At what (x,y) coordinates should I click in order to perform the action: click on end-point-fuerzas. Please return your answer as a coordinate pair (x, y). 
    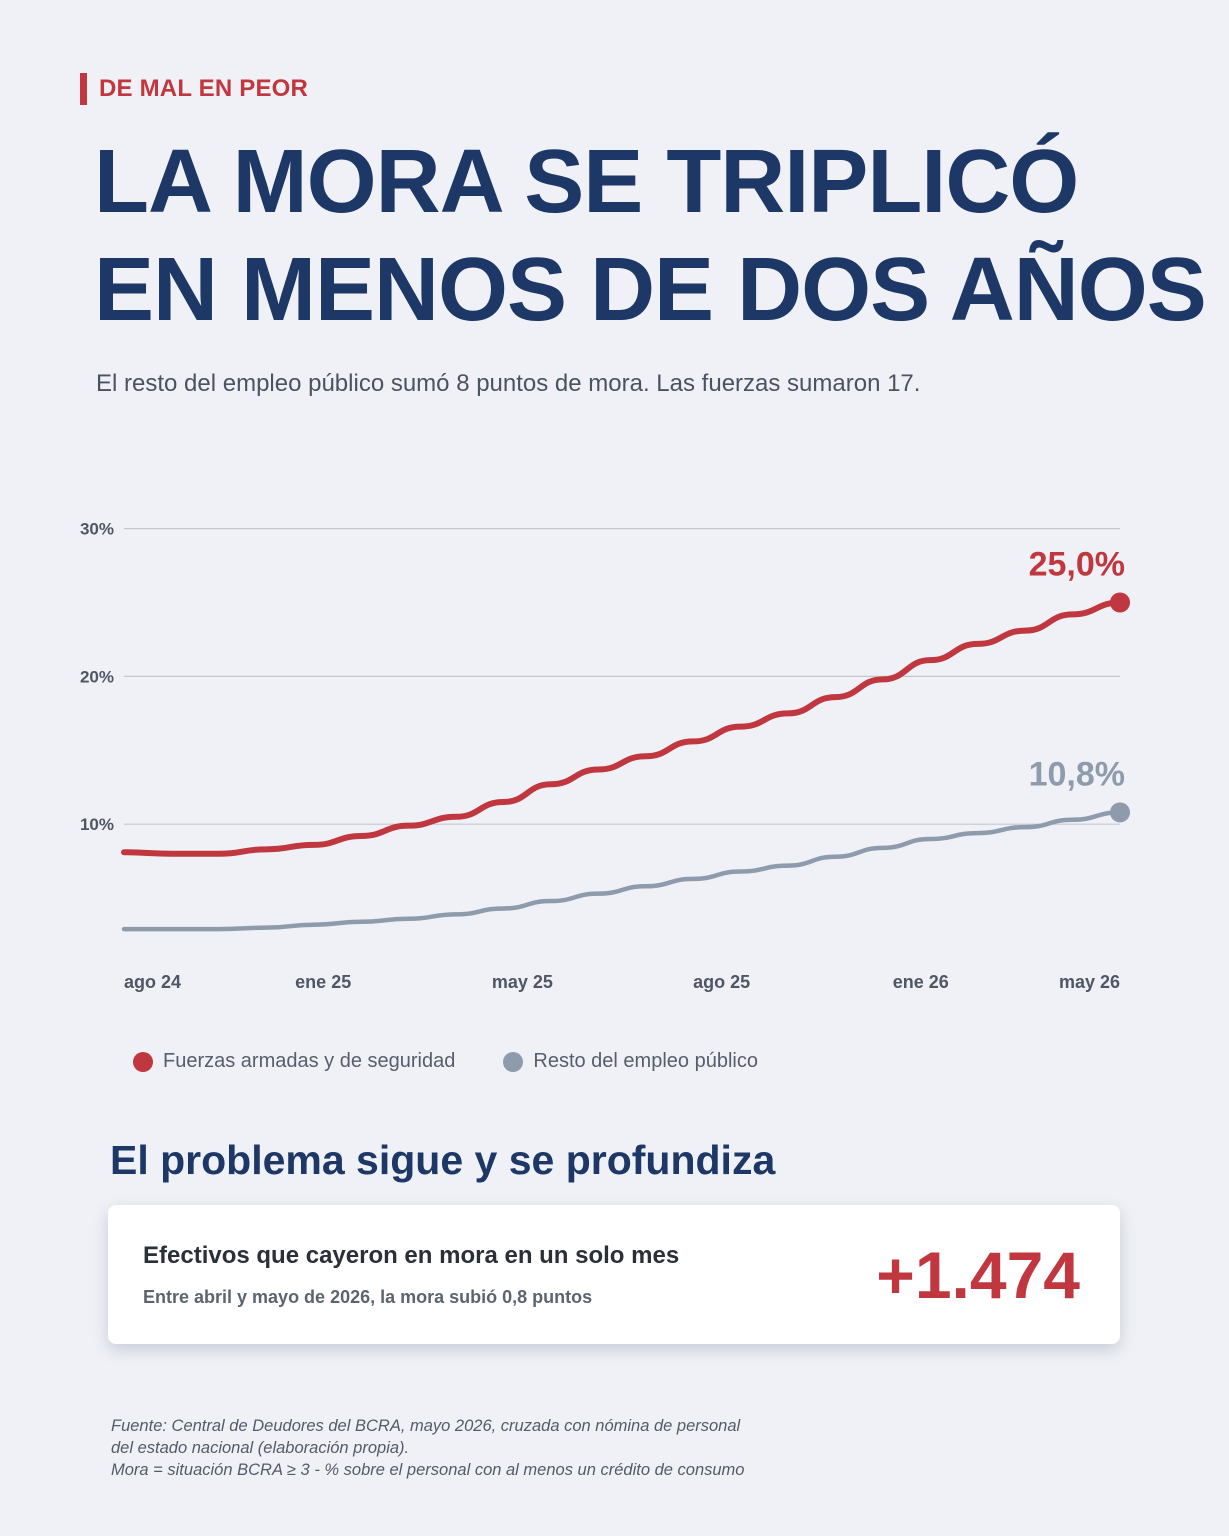
    Looking at the image, I should click on (1120, 602).